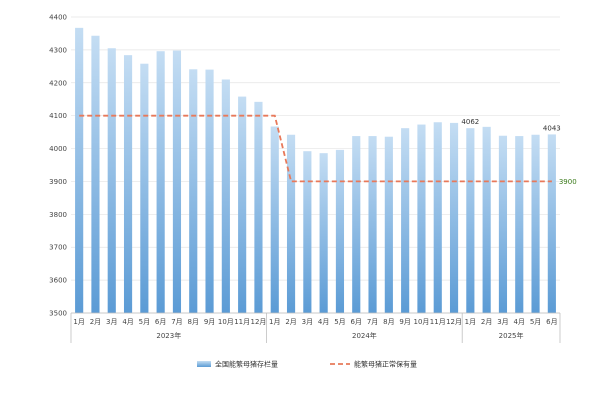 Image resolution: width=600 pixels, height=400 pixels. What do you see at coordinates (511, 335) in the screenshot?
I see `group-label: 2025年` at bounding box center [511, 335].